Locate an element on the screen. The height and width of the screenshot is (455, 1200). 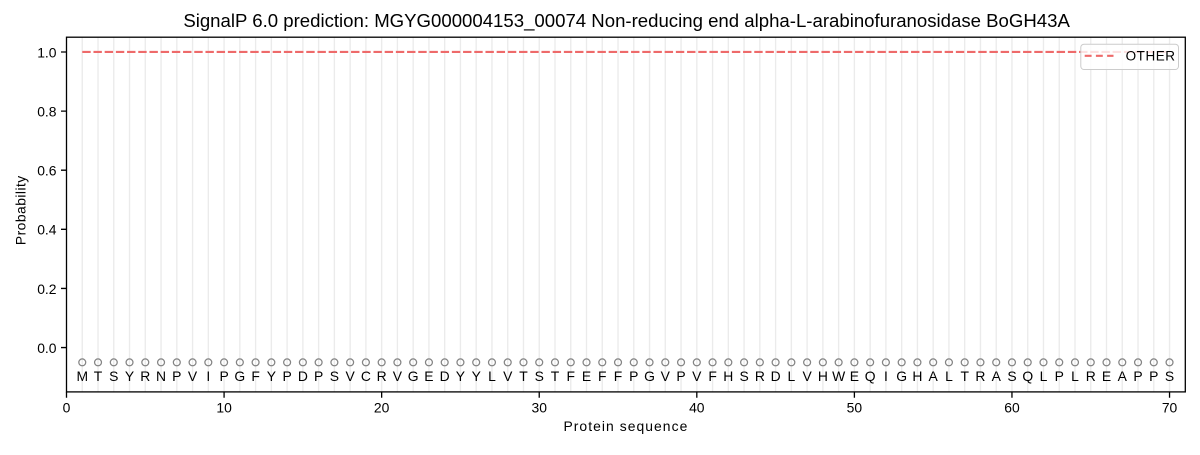
svg-text: 0 is located at coordinates (67, 407).